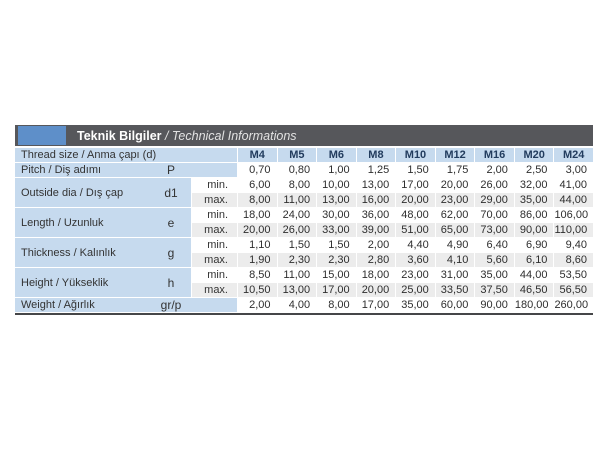  What do you see at coordinates (61, 170) in the screenshot?
I see `row-label: Pitch / Diş adımı` at bounding box center [61, 170].